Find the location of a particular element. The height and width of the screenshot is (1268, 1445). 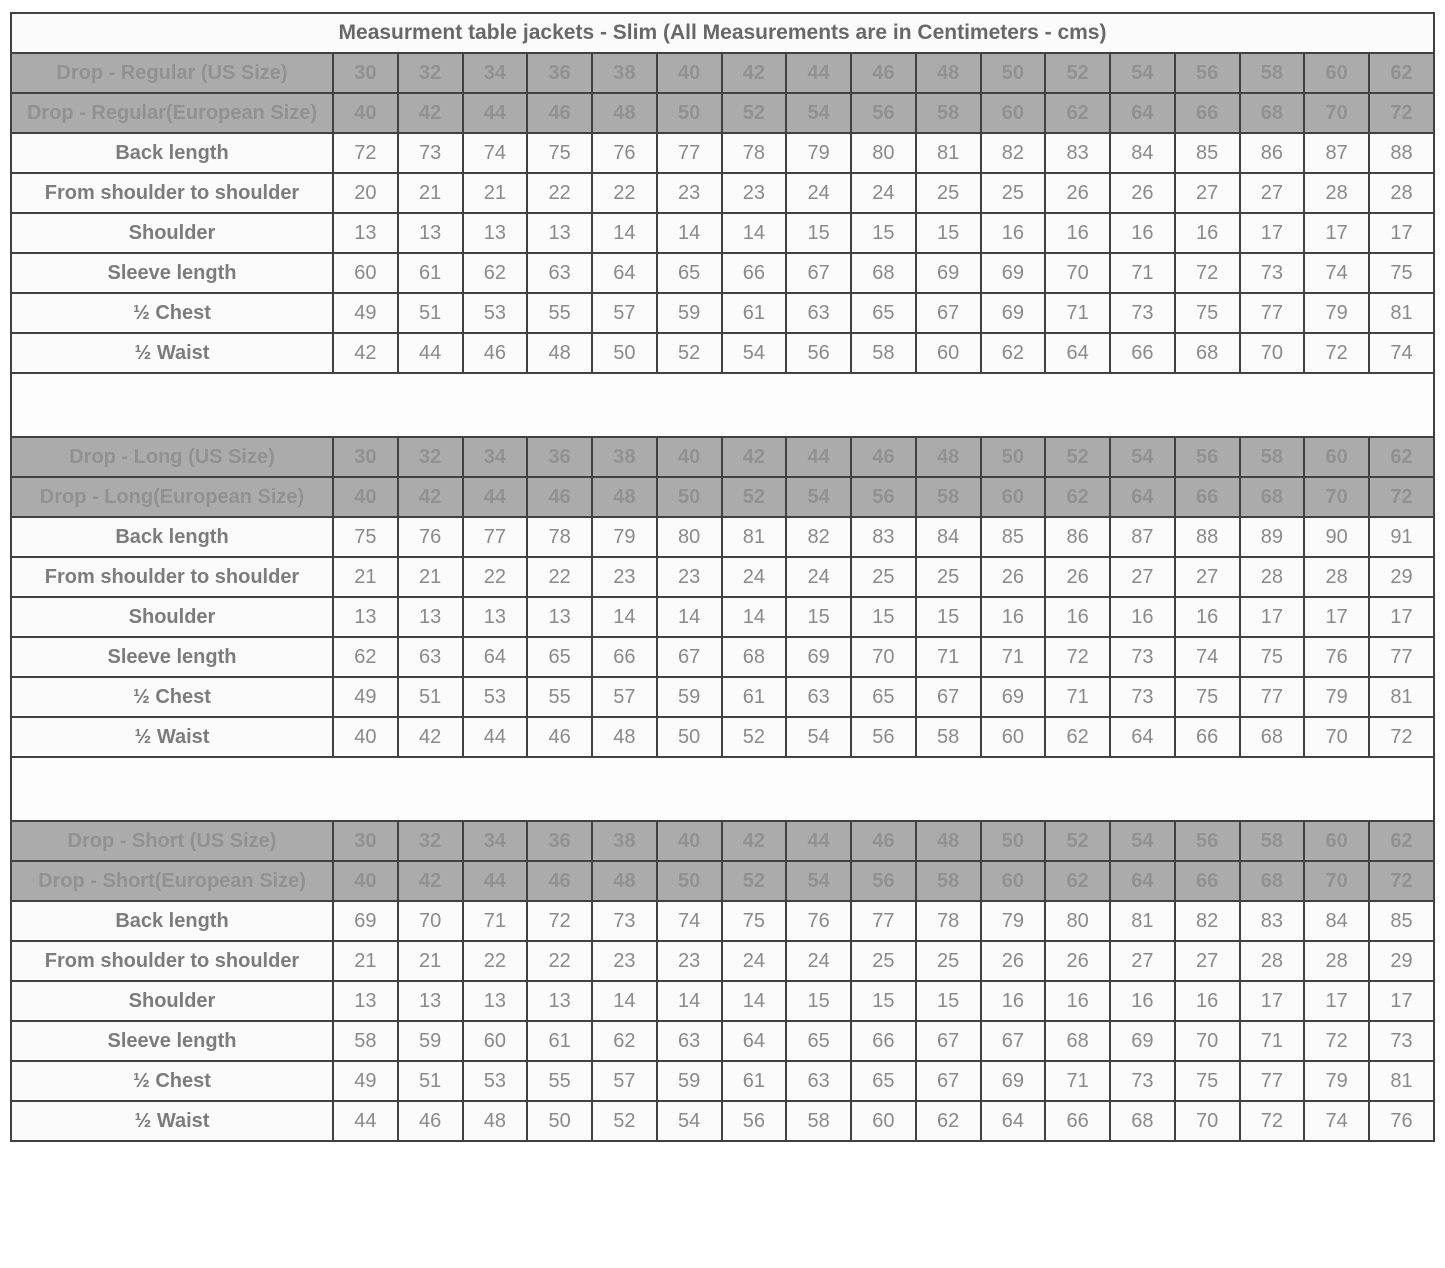

value-cell: 40 is located at coordinates (365, 737).